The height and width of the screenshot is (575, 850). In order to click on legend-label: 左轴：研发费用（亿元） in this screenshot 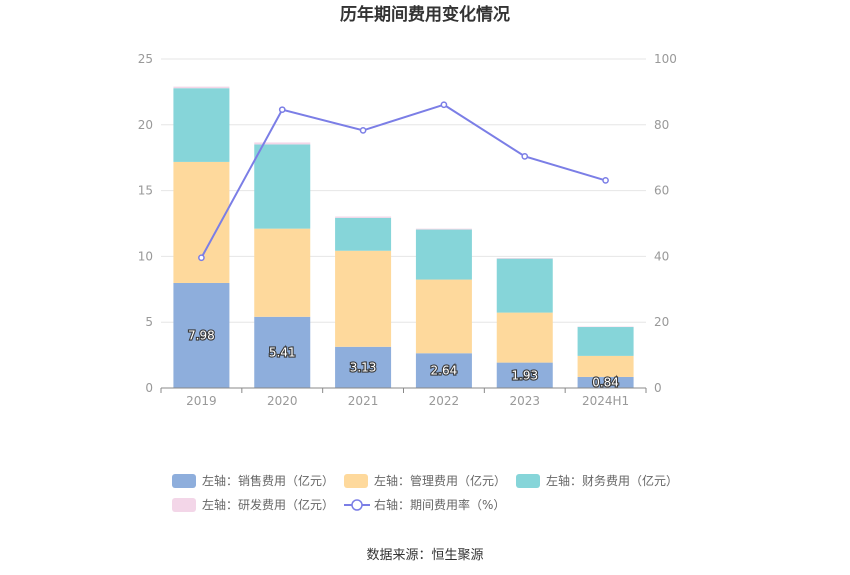, I will do `click(268, 504)`.